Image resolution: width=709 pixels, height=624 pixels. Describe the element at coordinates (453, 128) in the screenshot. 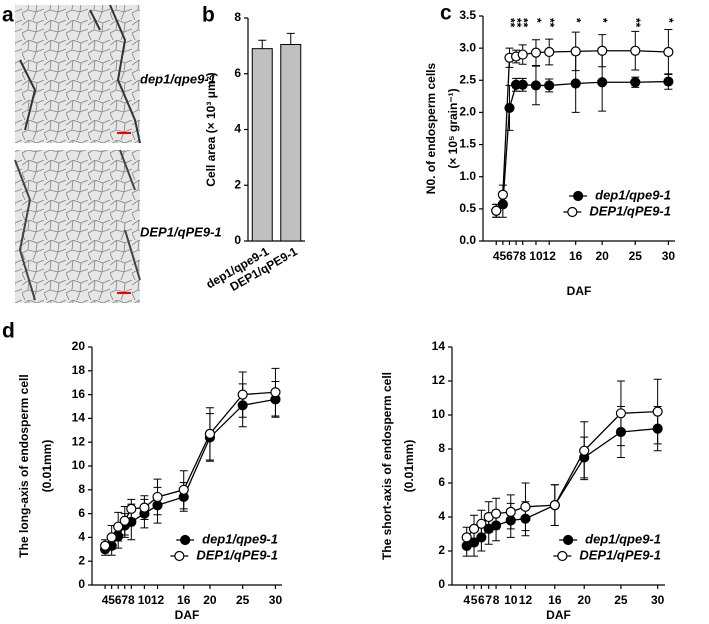

I see `y-axis-label: (× 10⁵ grain⁻¹)` at that location.